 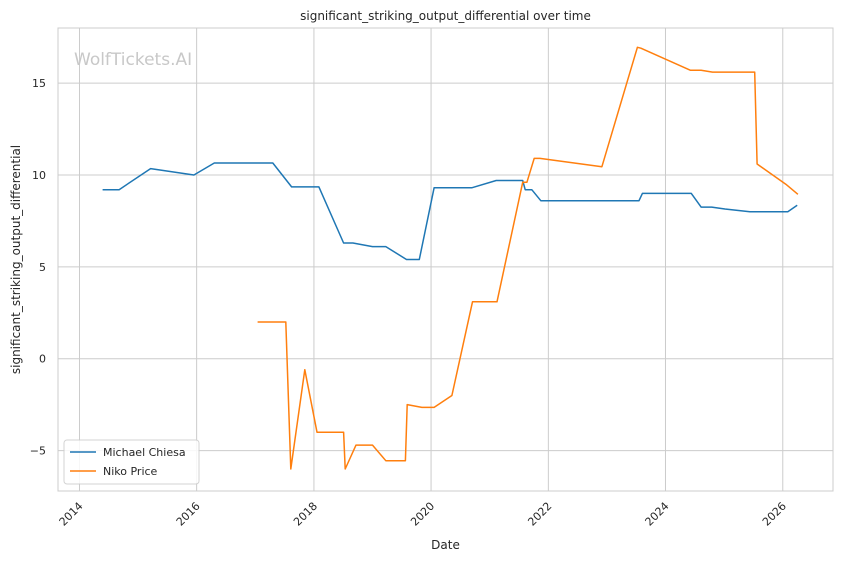 I want to click on y-tick-labels: −5 0 5 10 15, so click(x=38, y=267).